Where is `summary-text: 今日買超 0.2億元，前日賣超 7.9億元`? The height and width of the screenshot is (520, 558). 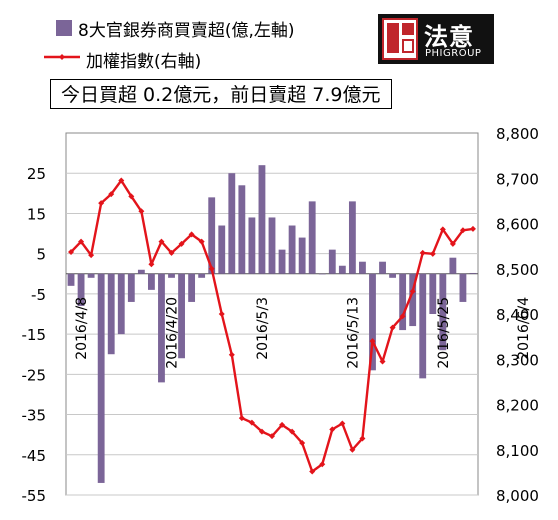 summary-text: 今日買超 0.2億元，前日賣超 7.9億元 is located at coordinates (221, 94).